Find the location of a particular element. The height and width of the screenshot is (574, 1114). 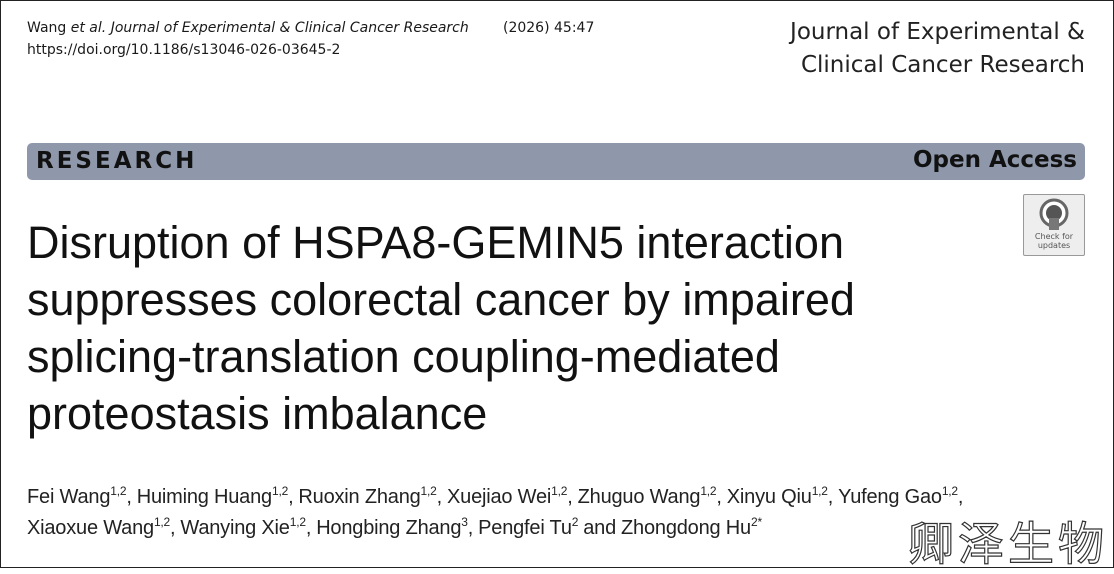

title-line: suppresses colorectal cancer by impaired is located at coordinates (441, 299).